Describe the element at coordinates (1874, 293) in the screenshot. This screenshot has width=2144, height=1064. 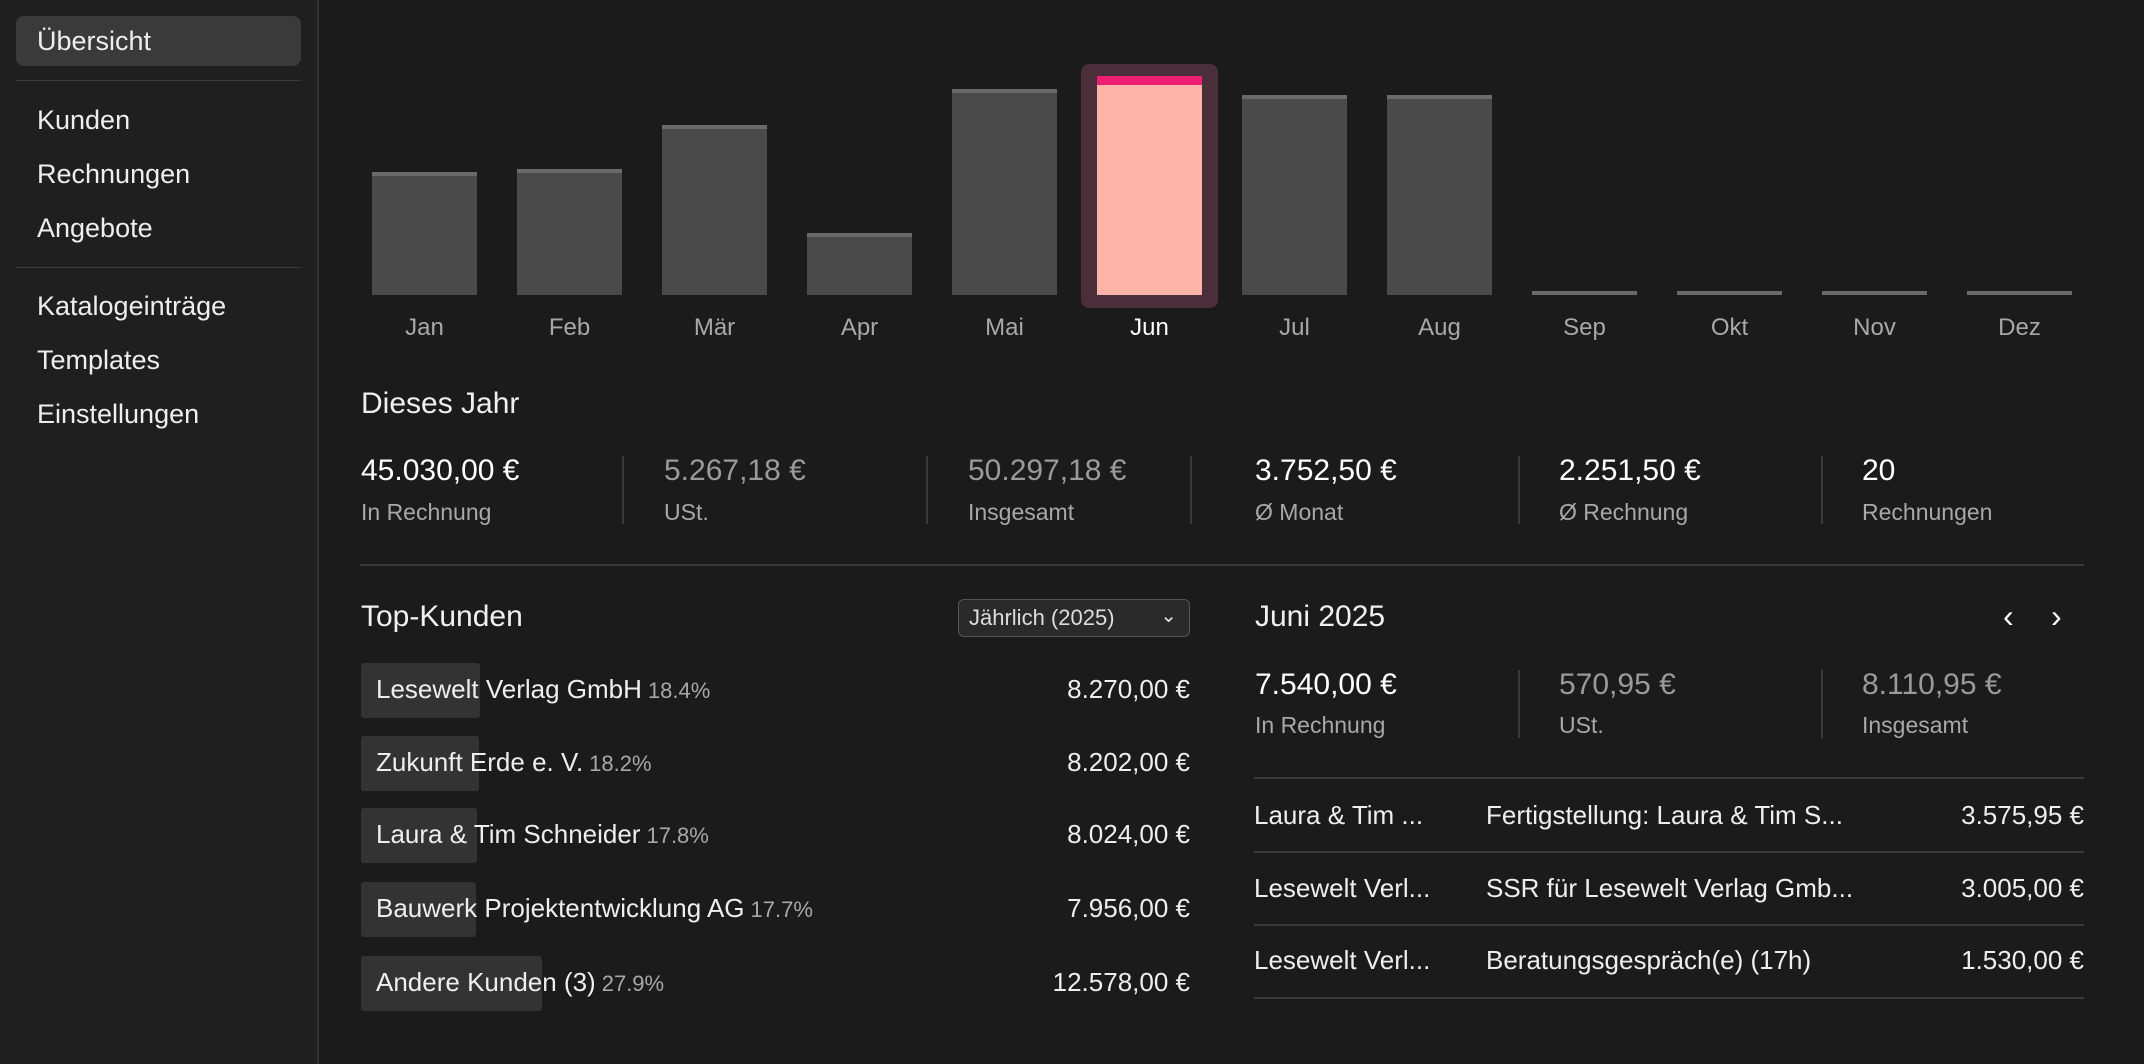
I see `bar-nov` at that location.